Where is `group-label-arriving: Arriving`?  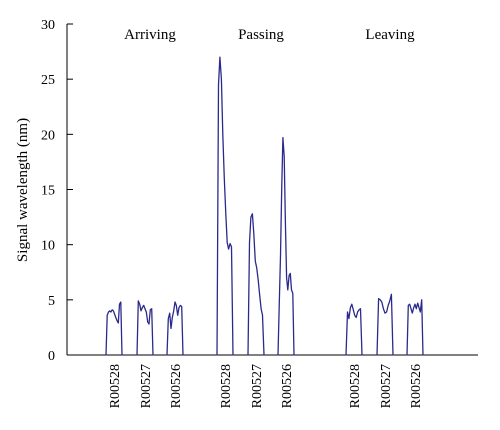 group-label-arriving: Arriving is located at coordinates (150, 35).